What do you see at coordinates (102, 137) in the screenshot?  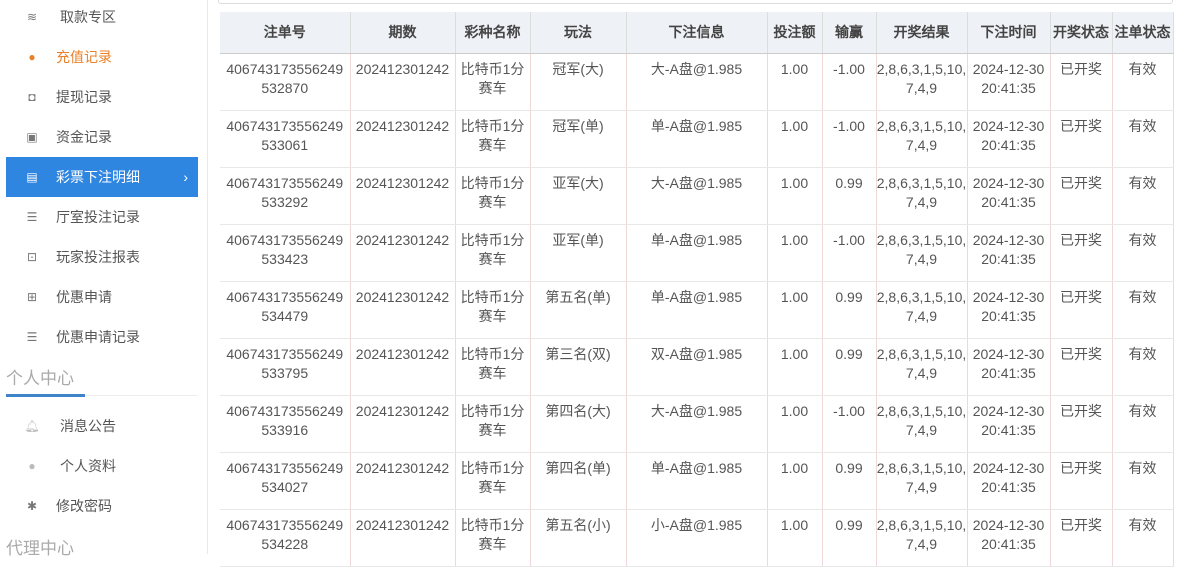 I see `sidebar-item-fund-records: ▣ 资金记录` at bounding box center [102, 137].